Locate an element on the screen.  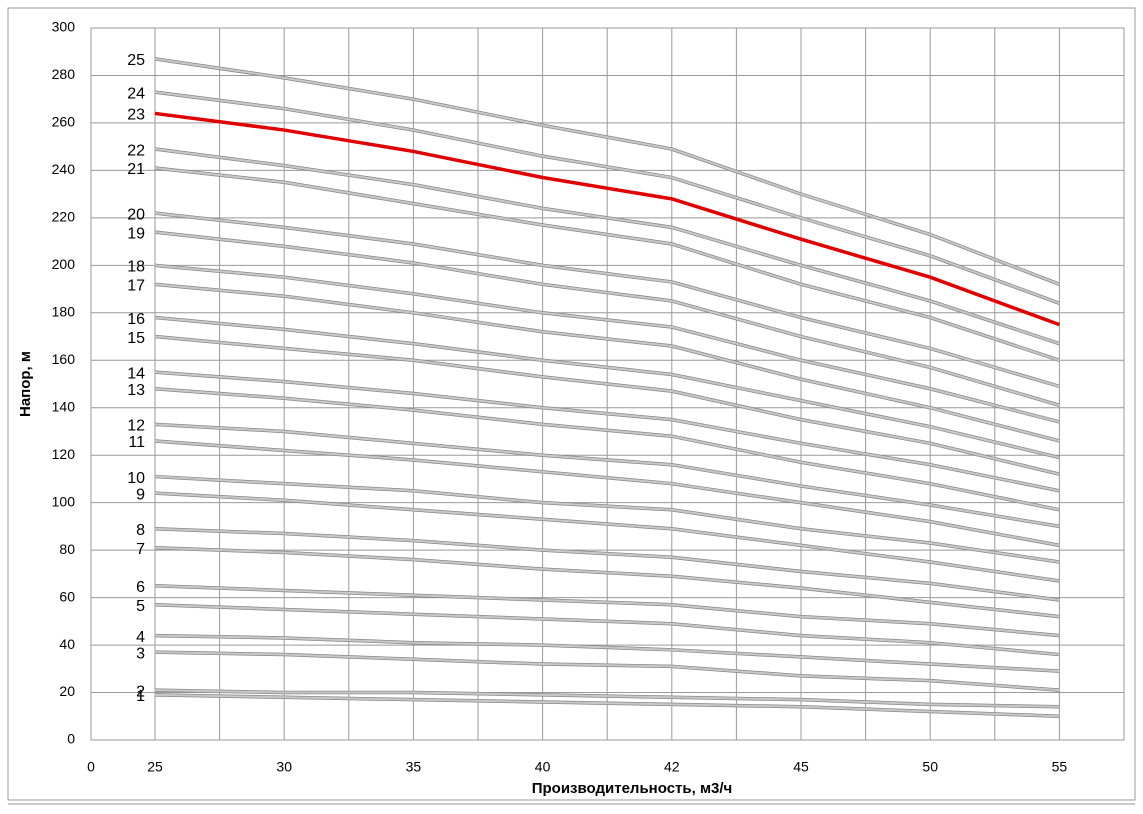
y-tick-label: 140 is located at coordinates (64, 406).